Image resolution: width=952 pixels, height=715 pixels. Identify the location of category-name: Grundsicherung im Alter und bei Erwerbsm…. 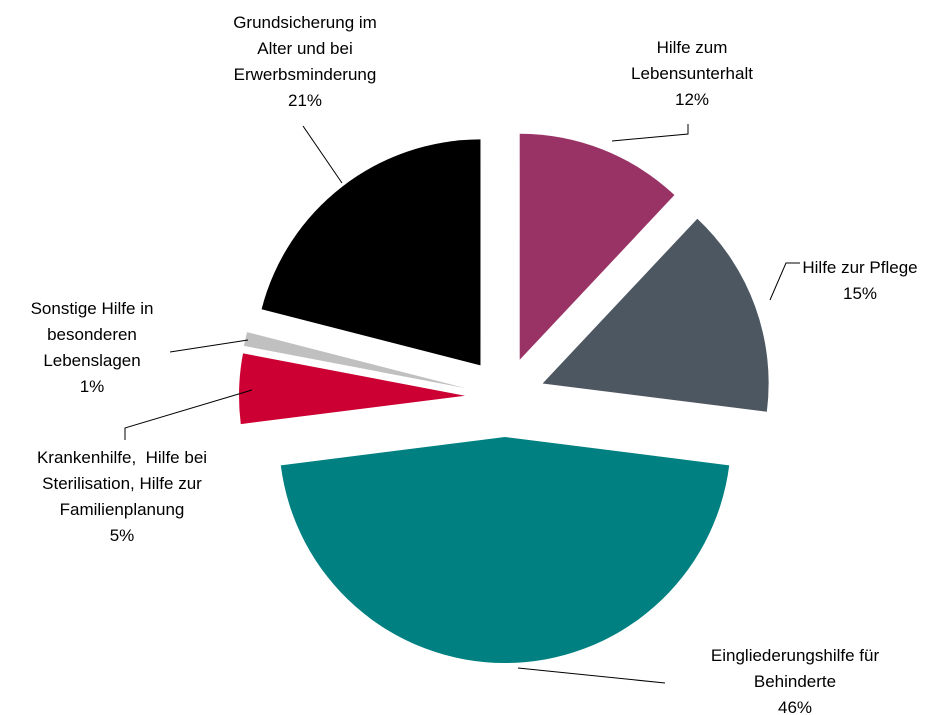
(305, 48).